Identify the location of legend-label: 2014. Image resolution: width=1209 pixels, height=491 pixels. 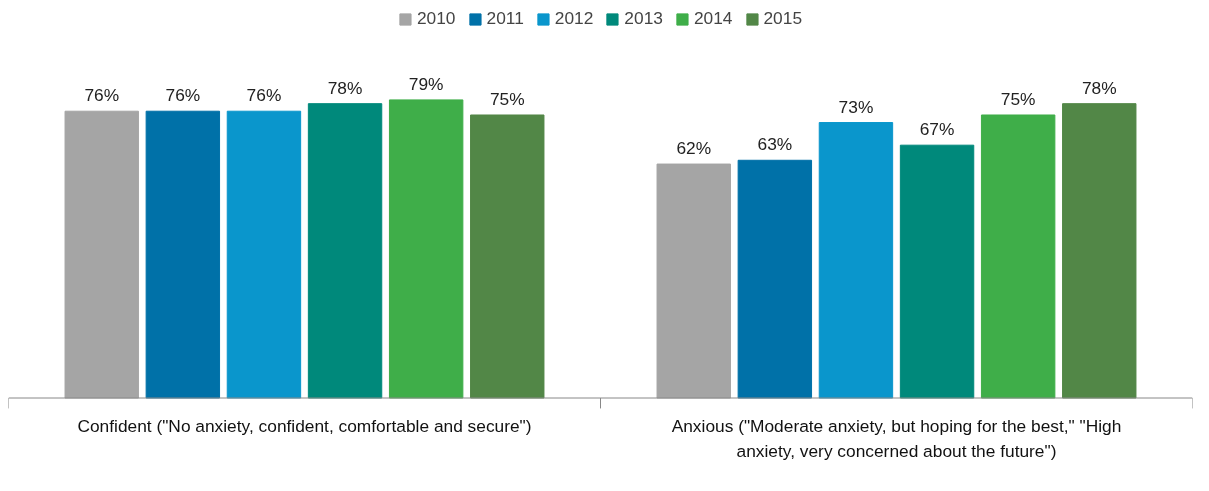
(713, 18).